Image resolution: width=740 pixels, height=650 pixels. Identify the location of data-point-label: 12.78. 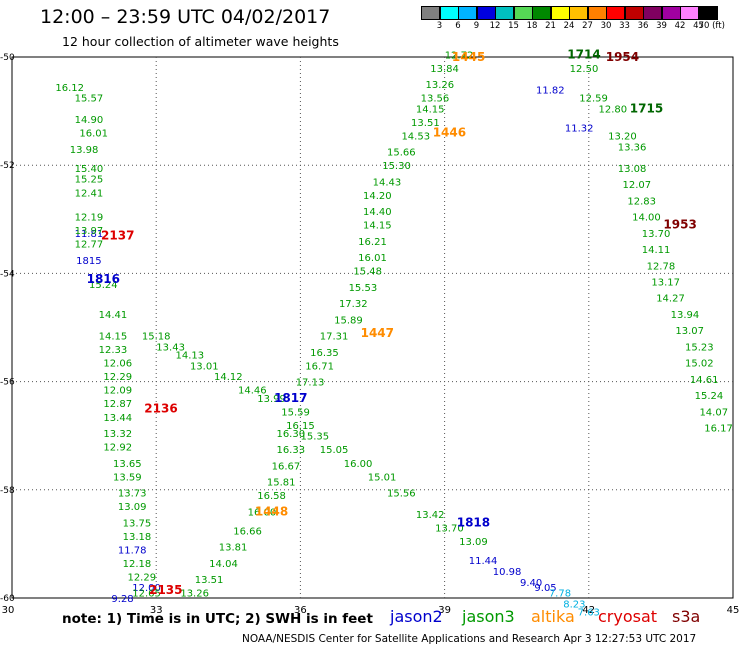
(661, 266).